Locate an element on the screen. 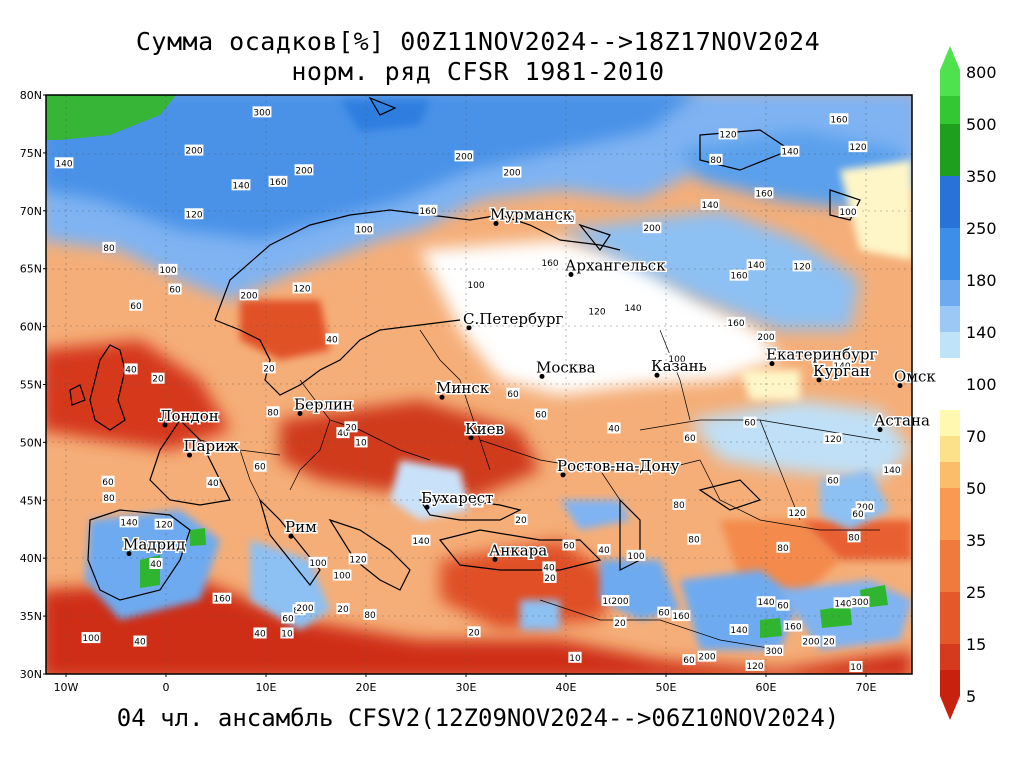  city: Мадрид is located at coordinates (154, 545).